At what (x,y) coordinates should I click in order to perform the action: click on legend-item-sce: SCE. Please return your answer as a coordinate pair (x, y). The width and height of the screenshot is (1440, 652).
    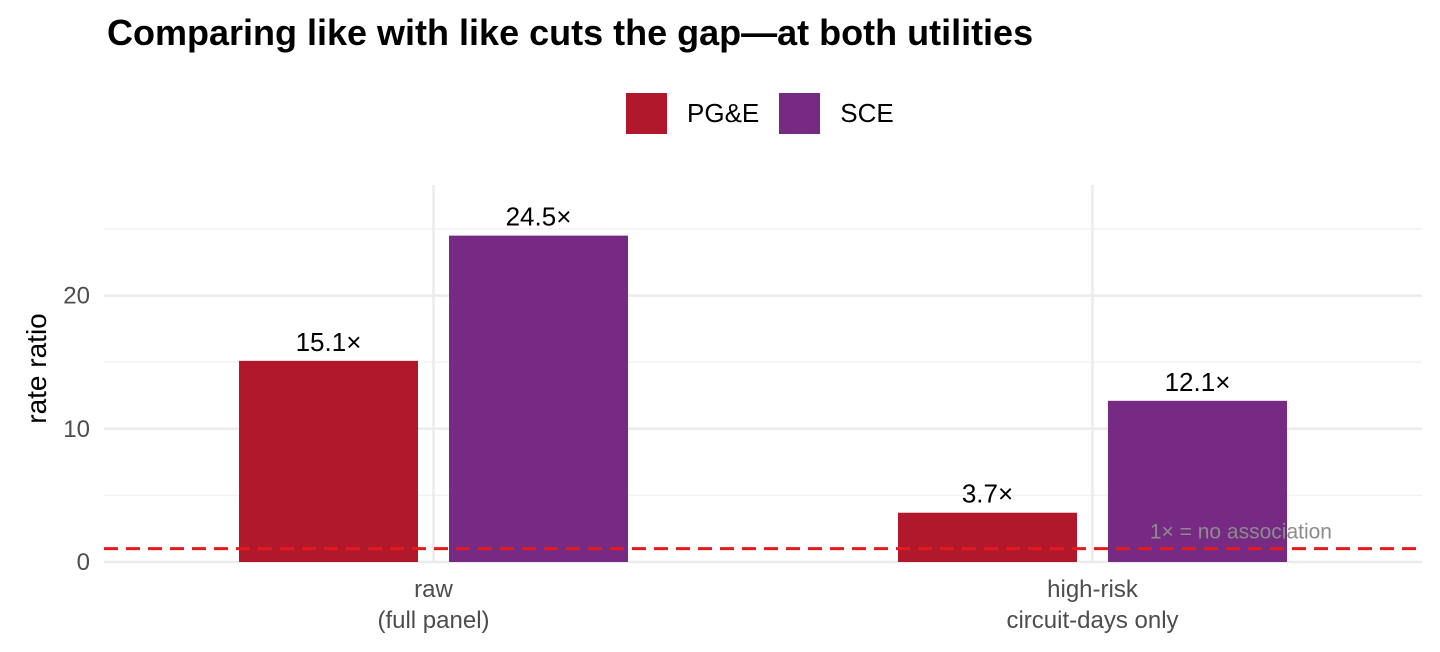
    Looking at the image, I should click on (836, 113).